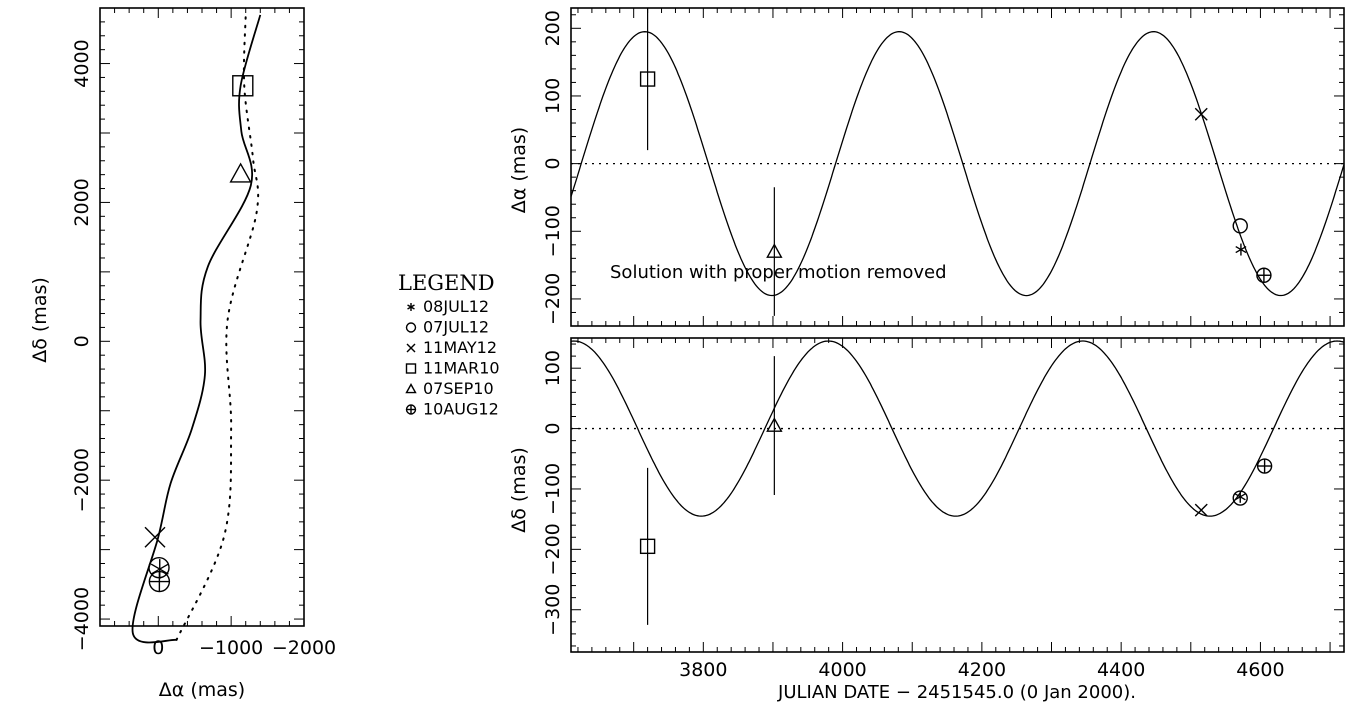 Image resolution: width=1351 pixels, height=710 pixels. I want to click on x-tick-label: −2000, so click(304, 648).